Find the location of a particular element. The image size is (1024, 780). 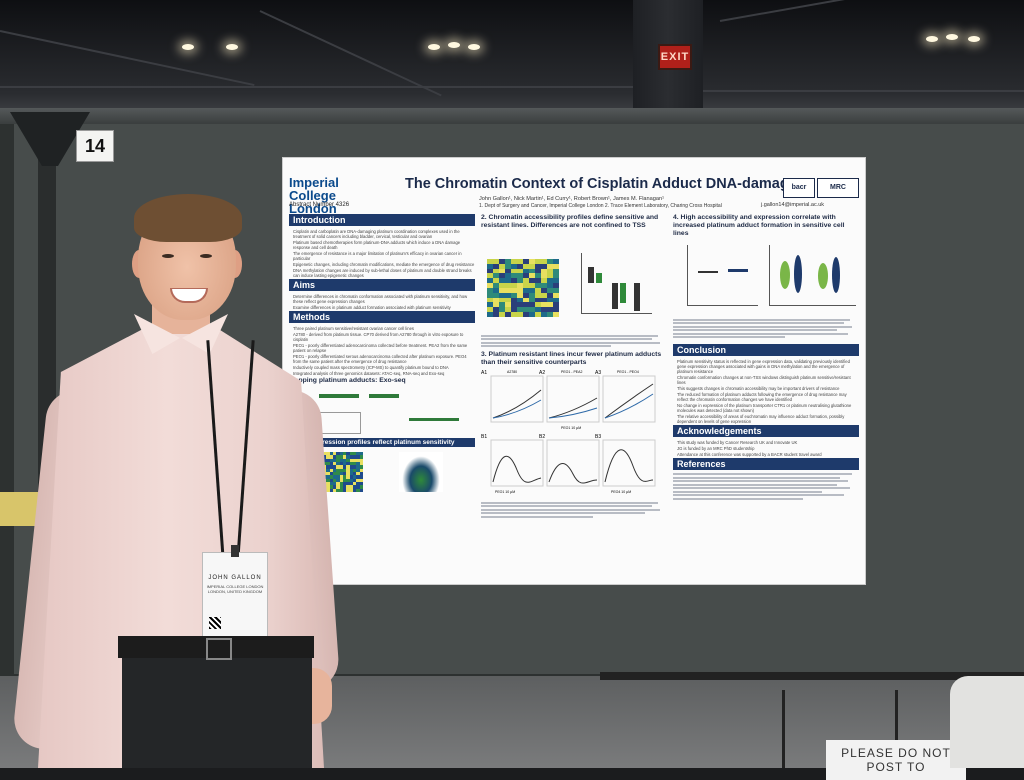

adduct-line-charts is located at coordinates (573, 431).